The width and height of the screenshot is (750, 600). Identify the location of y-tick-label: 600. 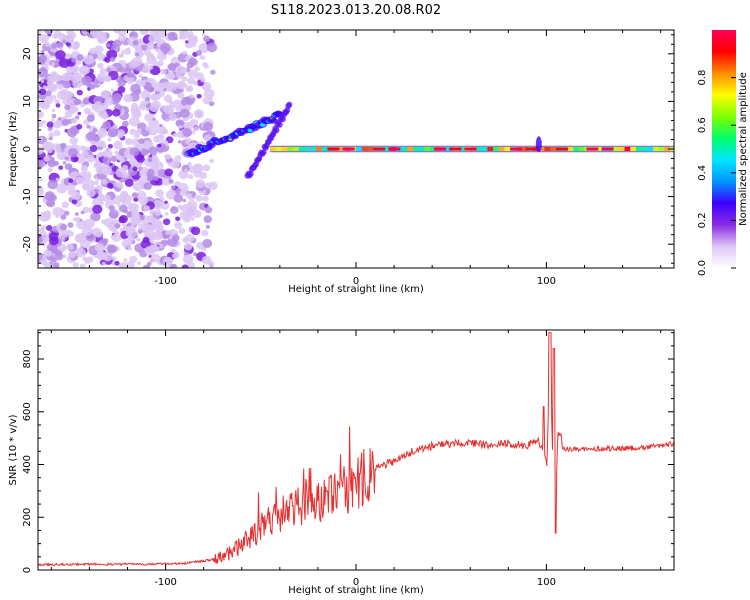
(27, 411).